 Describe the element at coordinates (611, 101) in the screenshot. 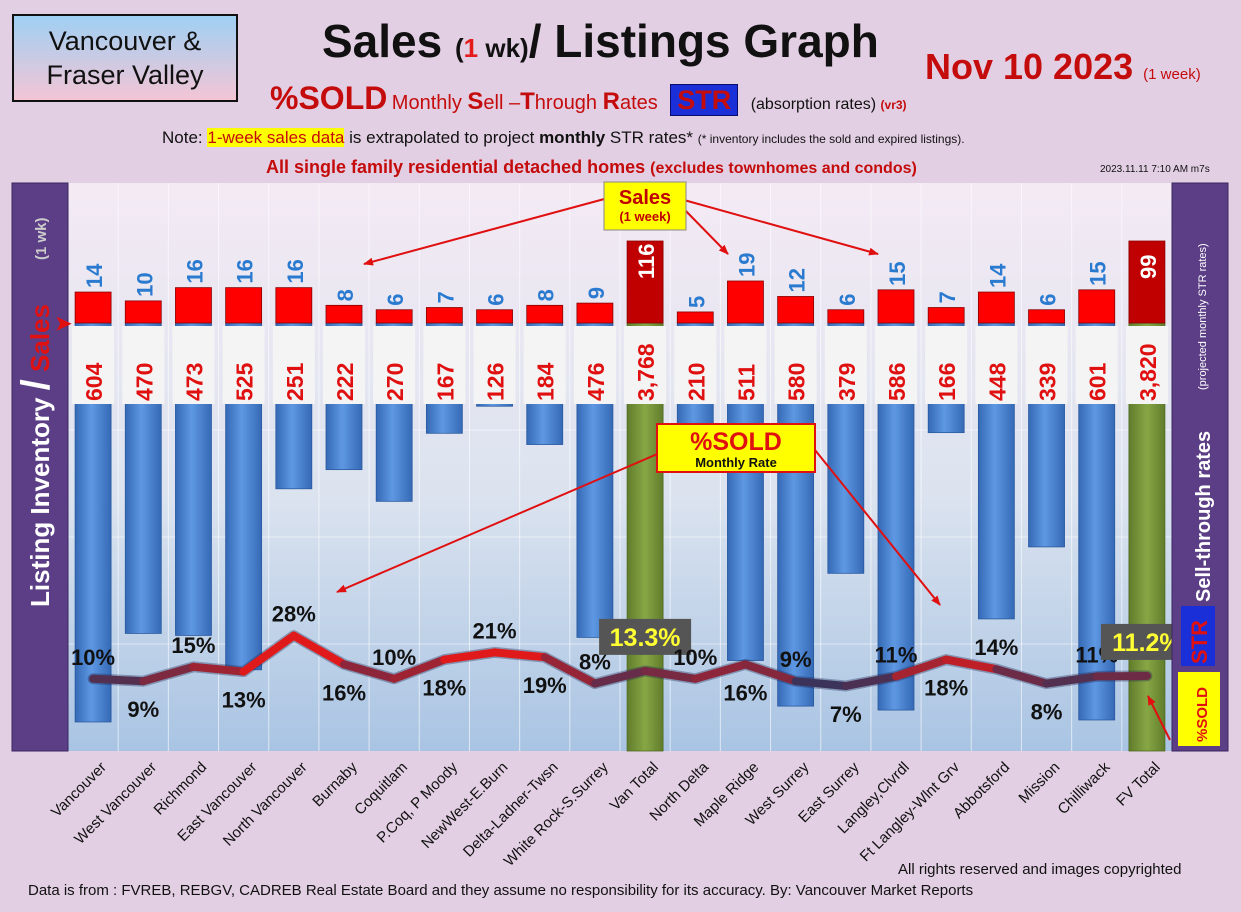

I see `subtitle-r: R` at that location.